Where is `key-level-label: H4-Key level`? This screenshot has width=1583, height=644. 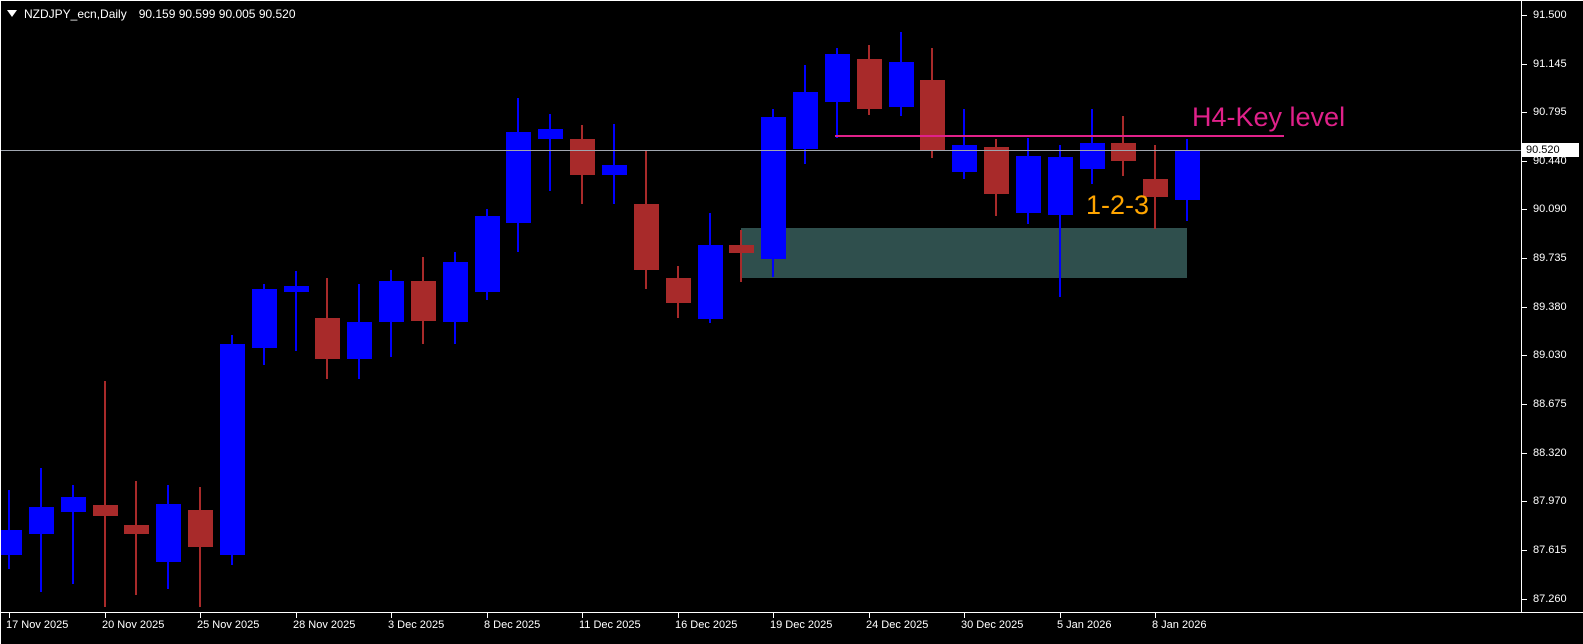
key-level-label: H4-Key level is located at coordinates (1269, 117).